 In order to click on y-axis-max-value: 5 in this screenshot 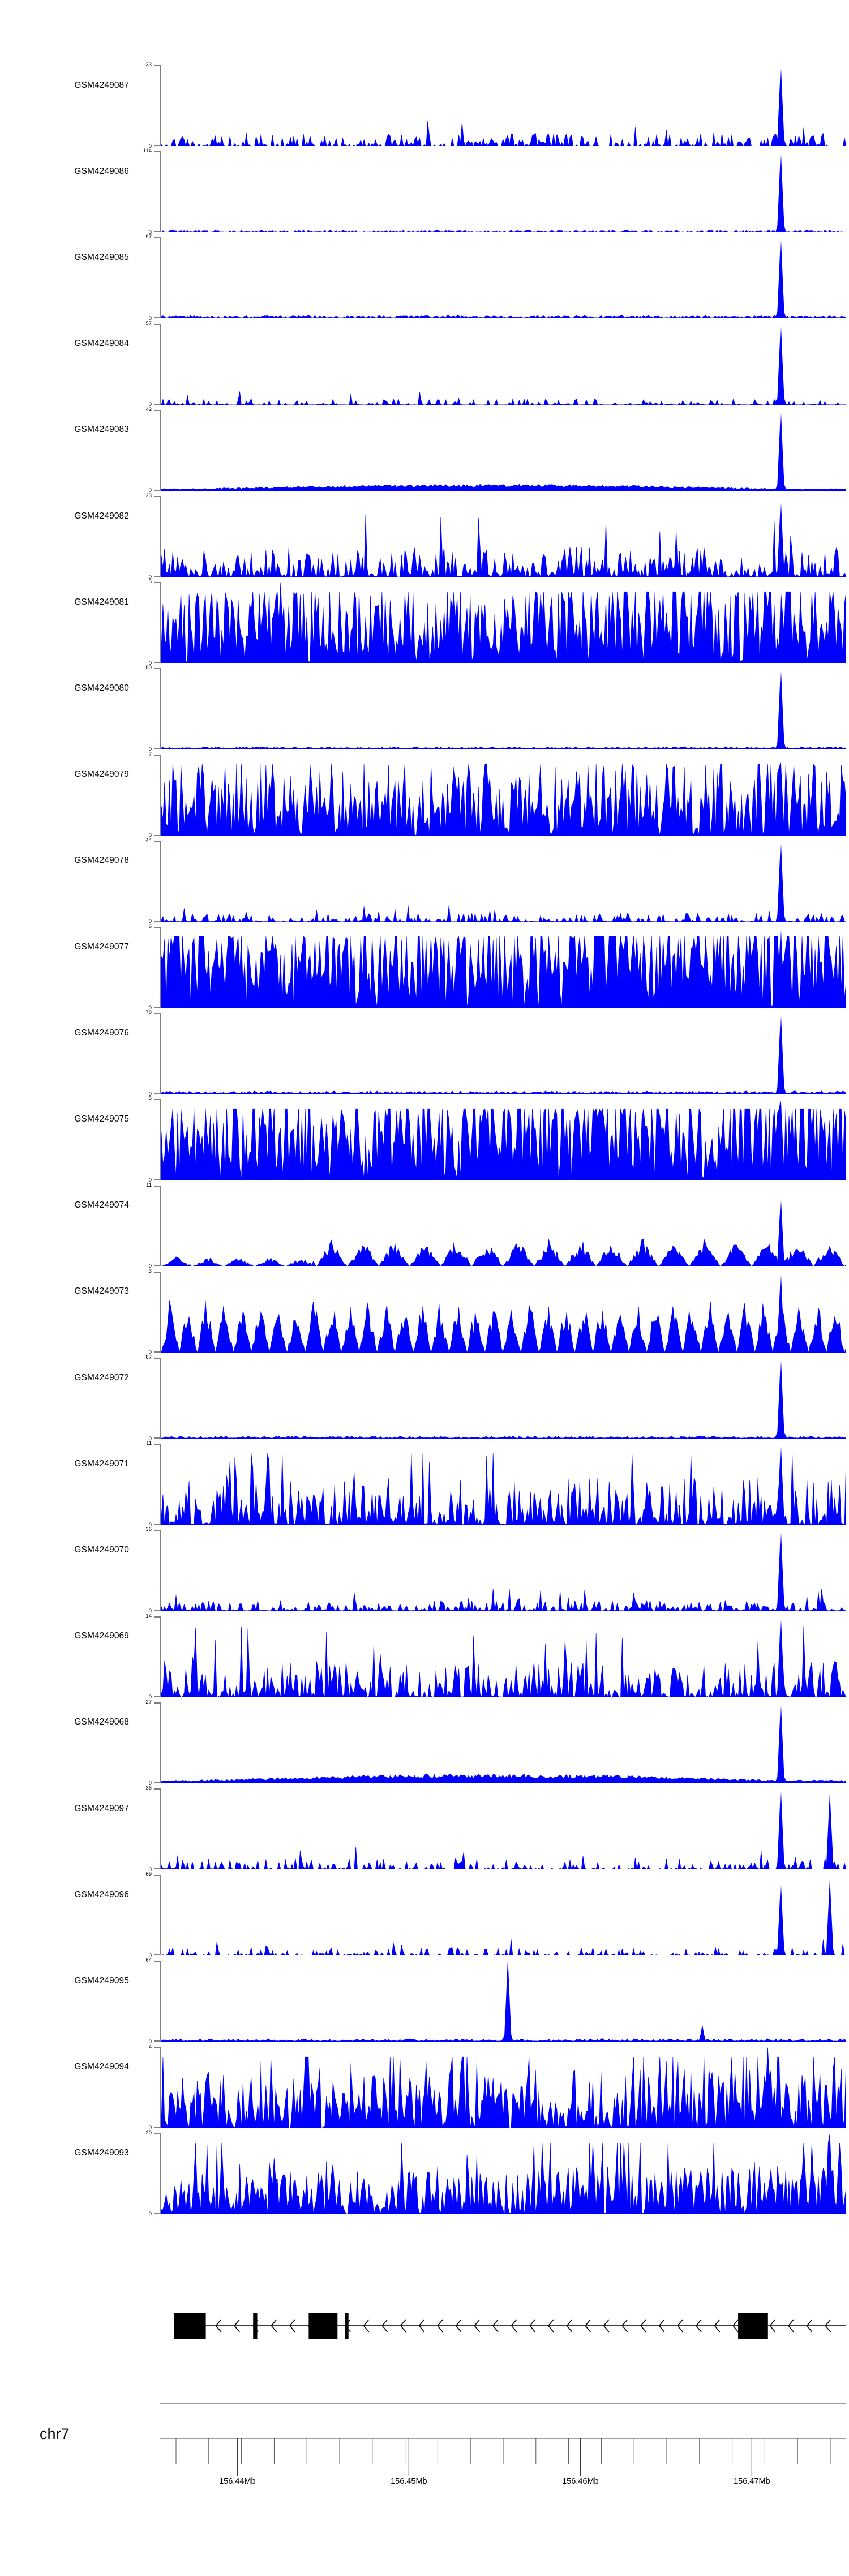, I will do `click(150, 582)`.